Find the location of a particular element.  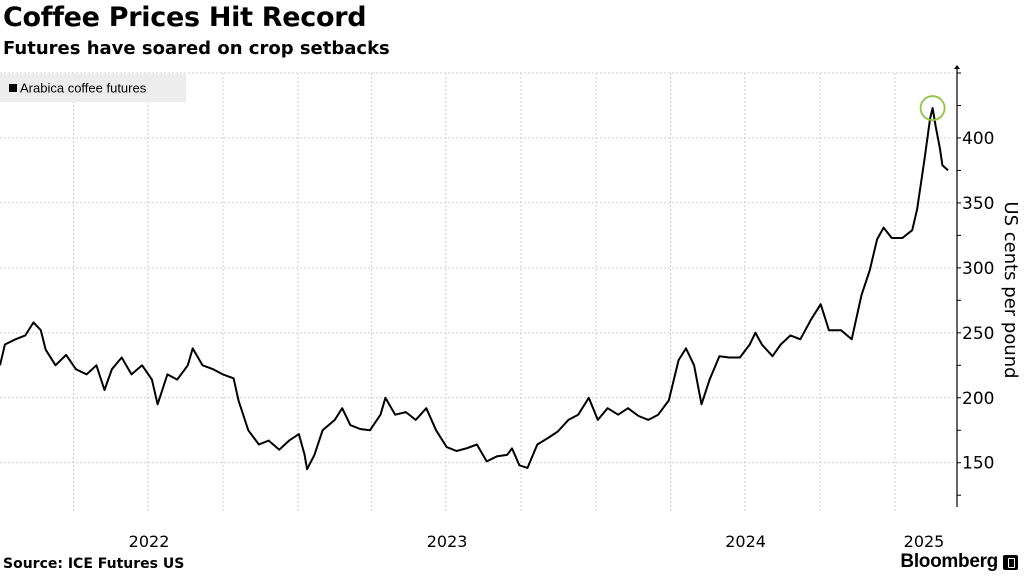

chart-title: Coffee Prices Hit Record is located at coordinates (185, 17).